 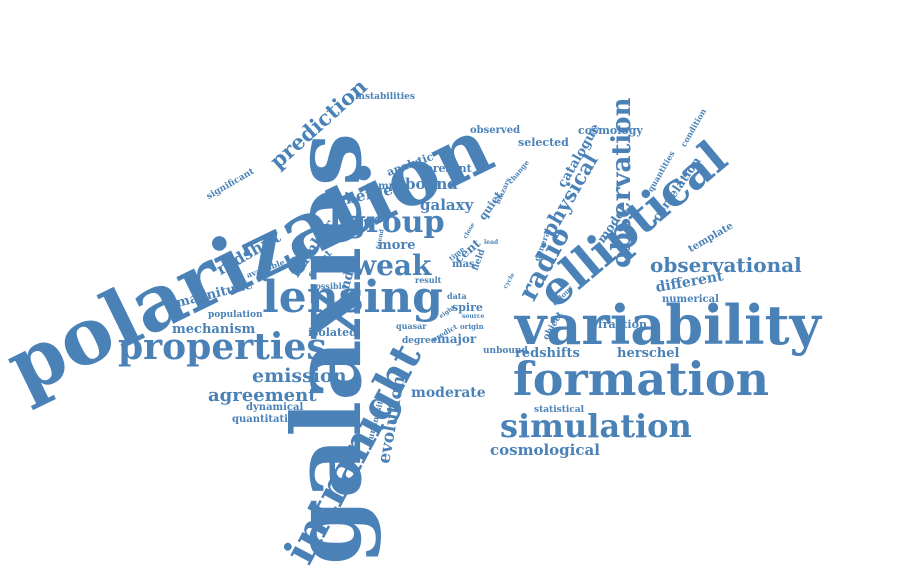 What do you see at coordinates (726, 265) in the screenshot?
I see `word-observational: observational` at bounding box center [726, 265].